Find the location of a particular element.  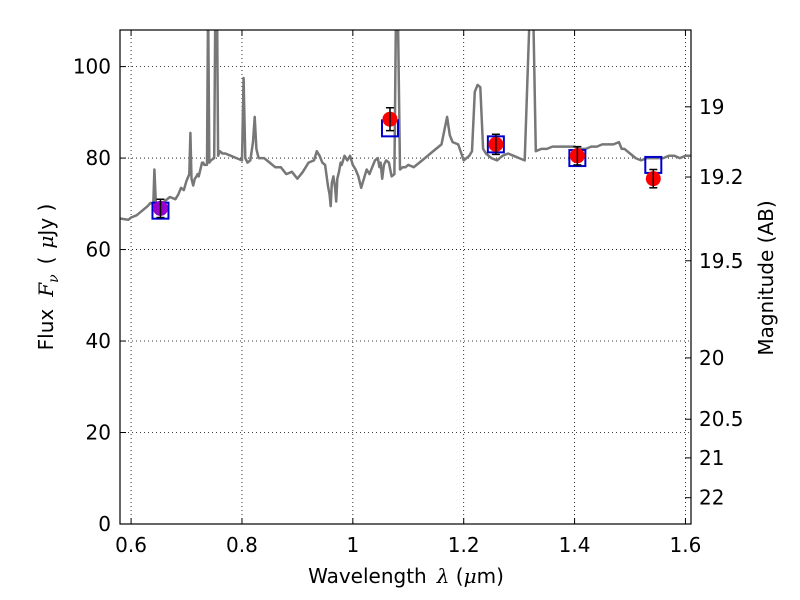

x-axis-title-unit-open: ( is located at coordinates (456, 576).